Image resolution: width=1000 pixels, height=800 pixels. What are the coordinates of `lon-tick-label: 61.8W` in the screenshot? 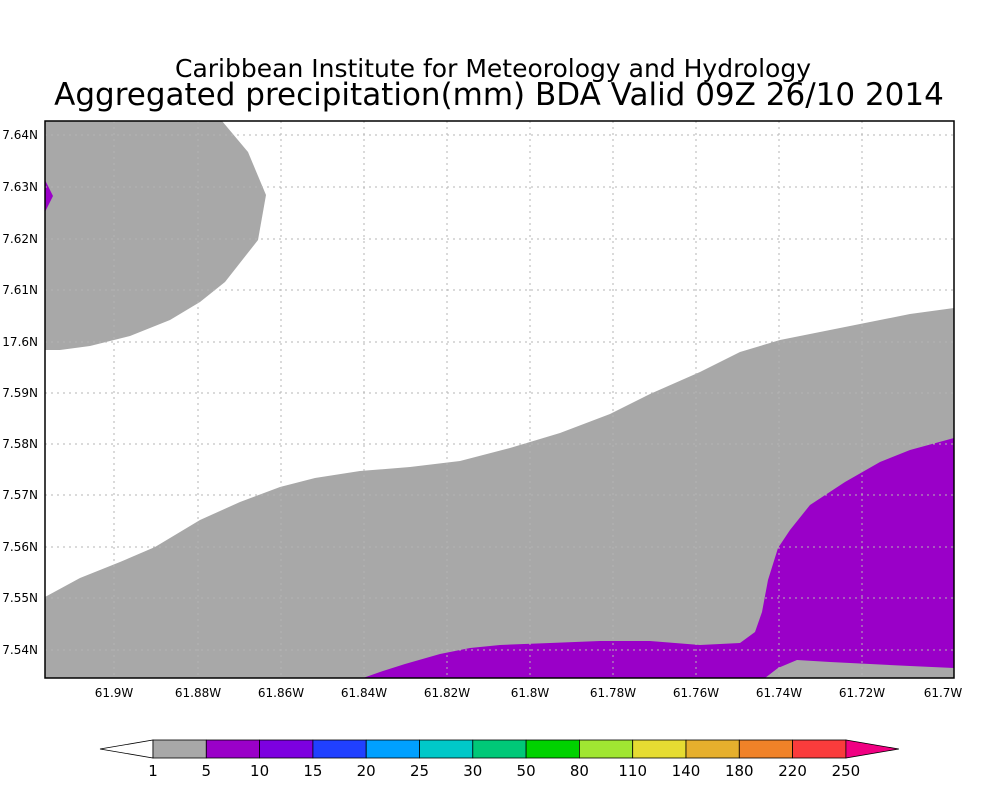 It's located at (530, 693).